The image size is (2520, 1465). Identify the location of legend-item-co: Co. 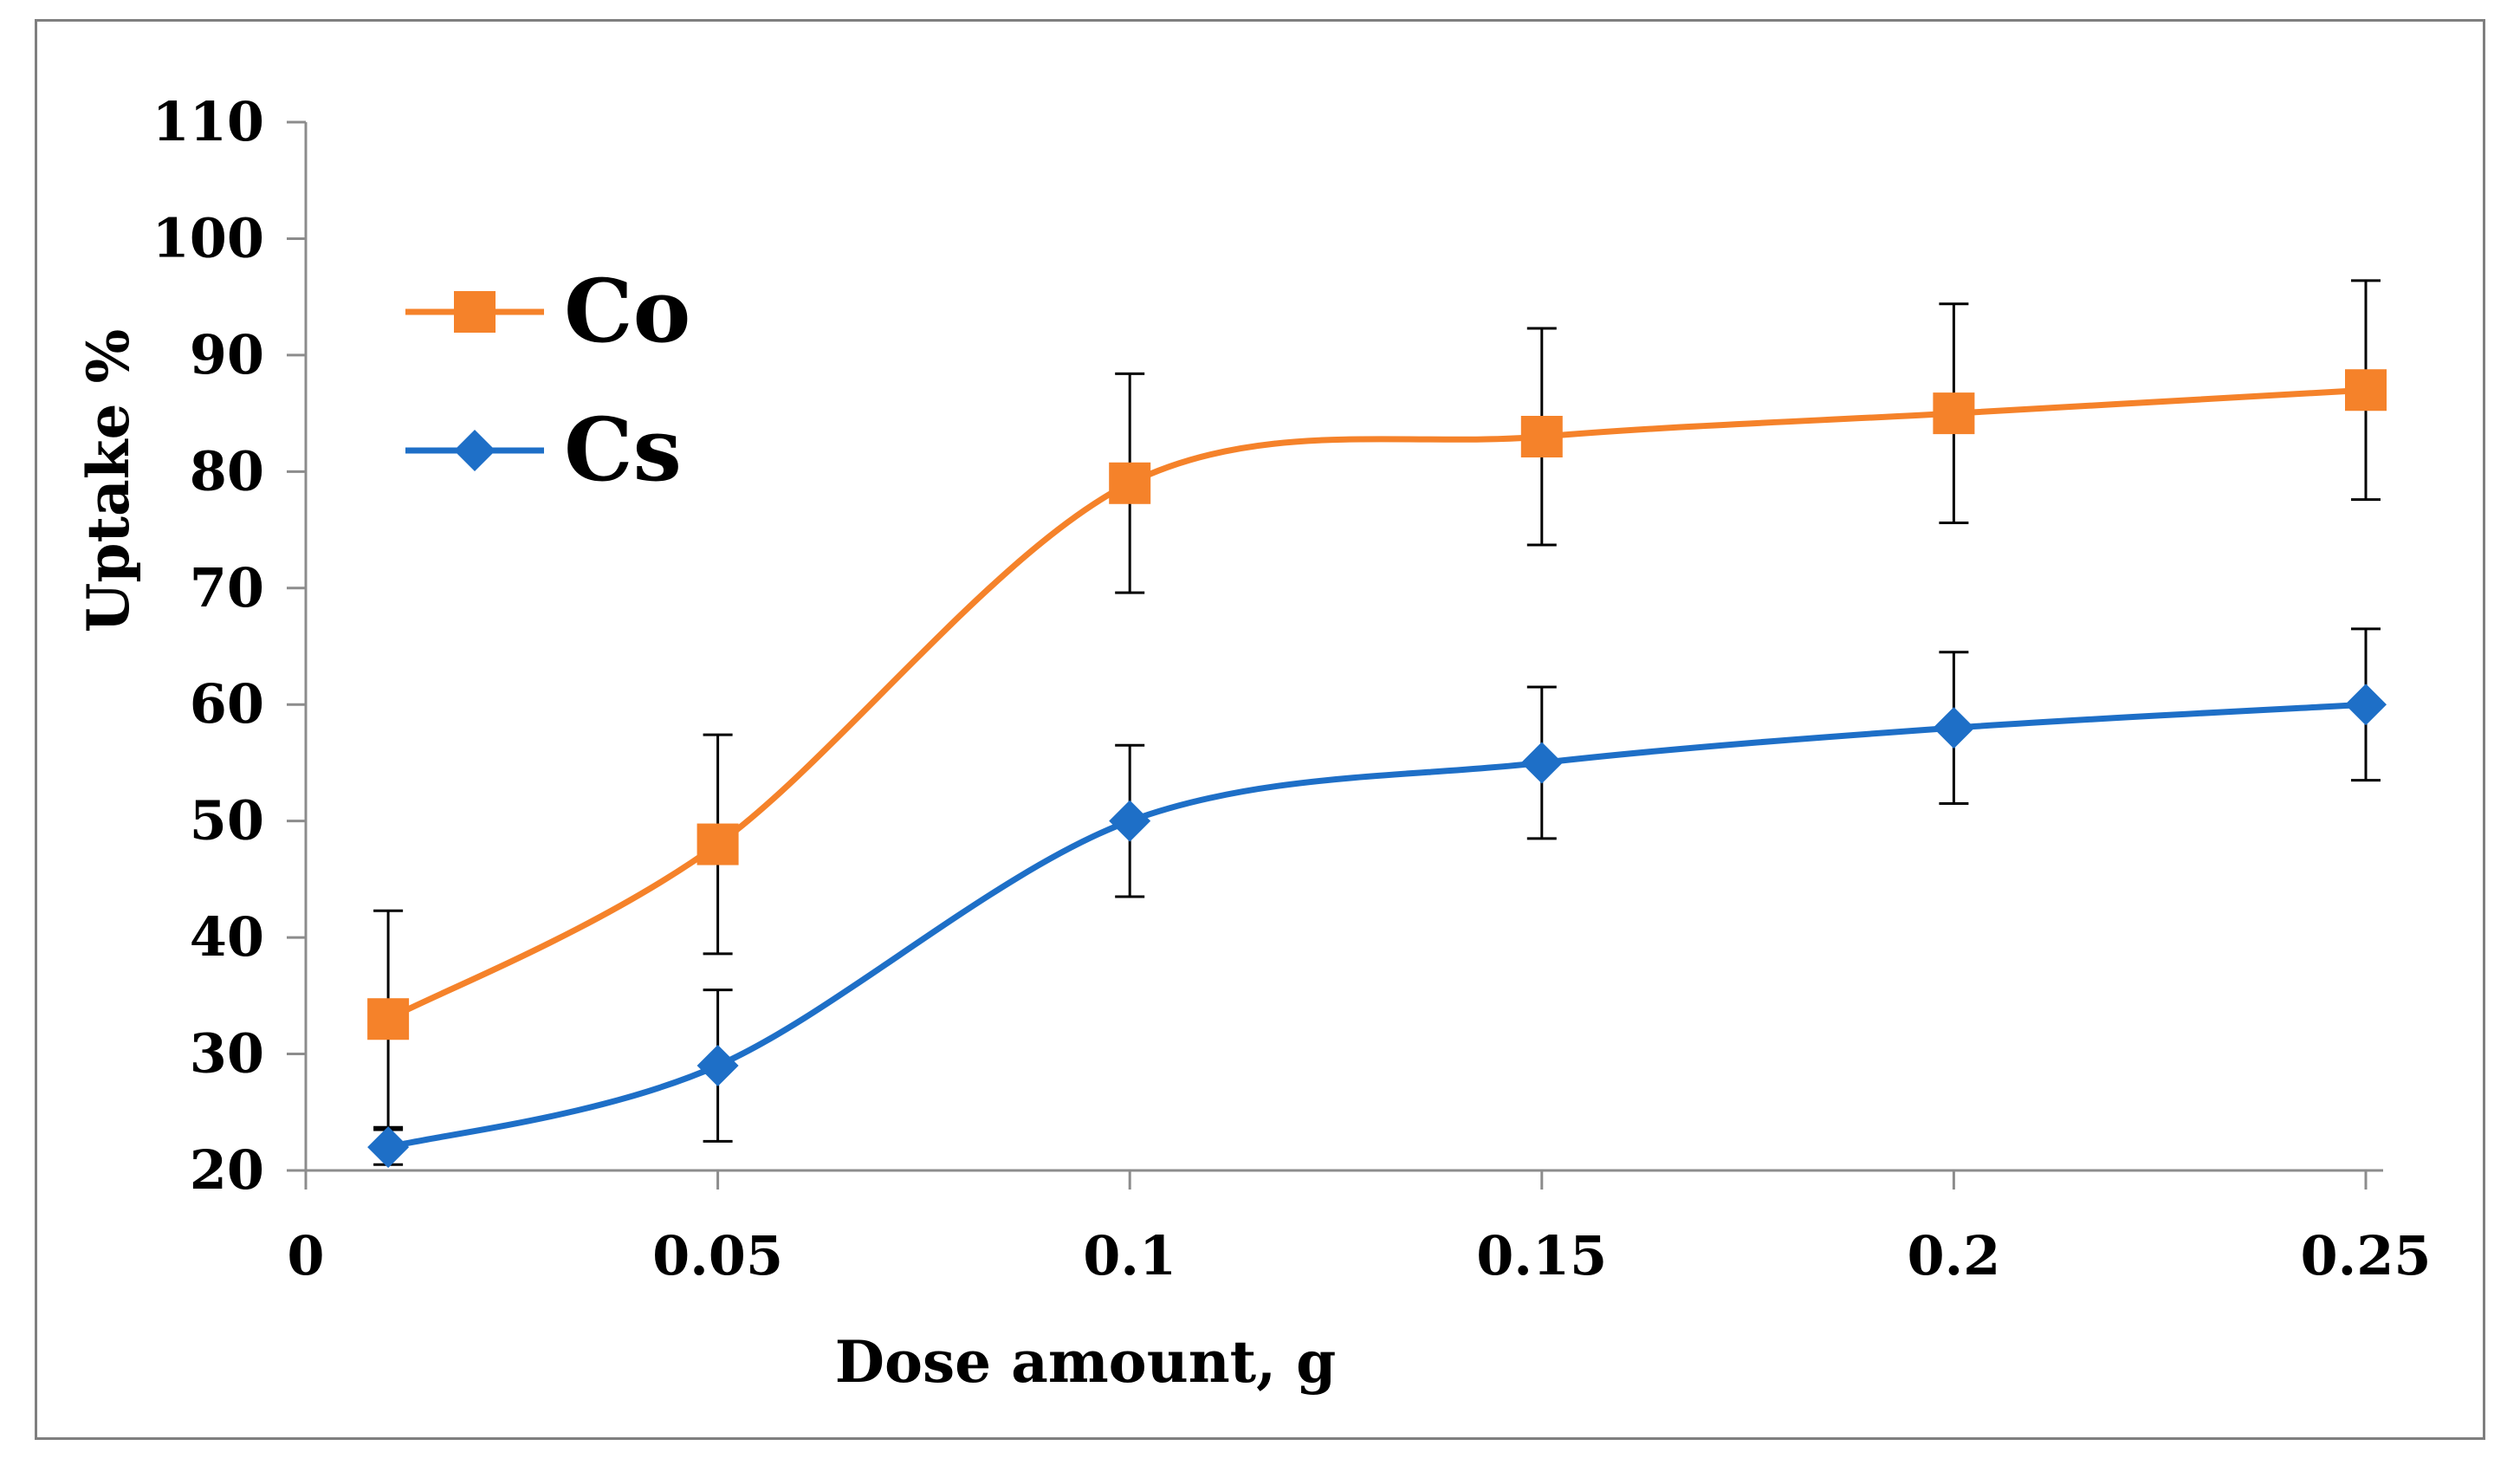
(547, 311).